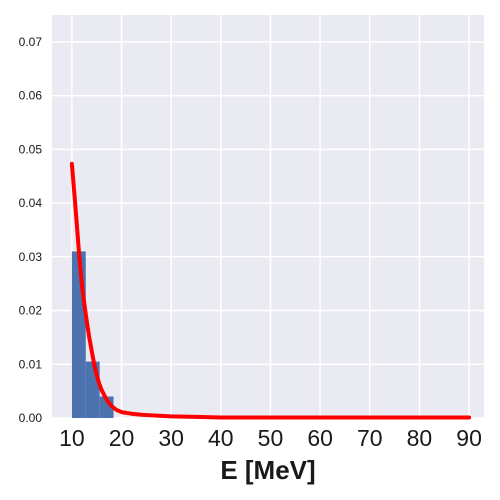 Image resolution: width=500 pixels, height=500 pixels. I want to click on x-tick-labels: 10 20 30 40 50 60 70 80 90, so click(270, 438).